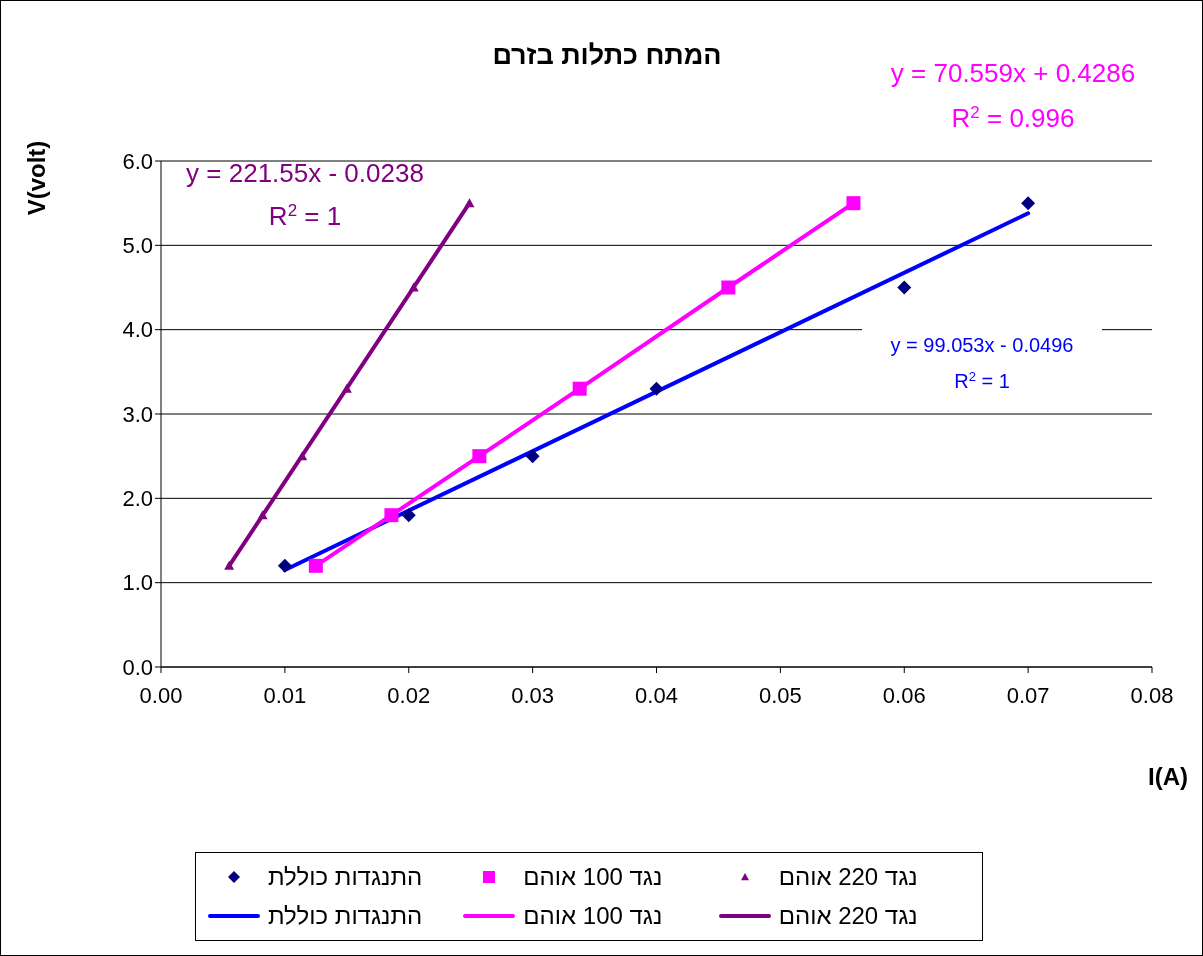 Image resolution: width=1203 pixels, height=956 pixels. What do you see at coordinates (137, 667) in the screenshot?
I see `y-tick-label: 0.0` at bounding box center [137, 667].